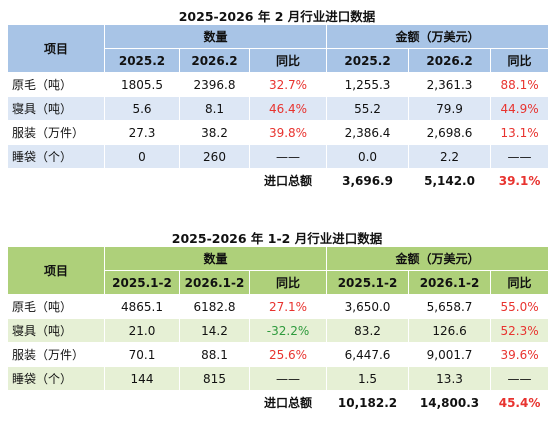  Describe the element at coordinates (520, 306) in the screenshot. I see `cell-yoy: 55.0%` at that location.